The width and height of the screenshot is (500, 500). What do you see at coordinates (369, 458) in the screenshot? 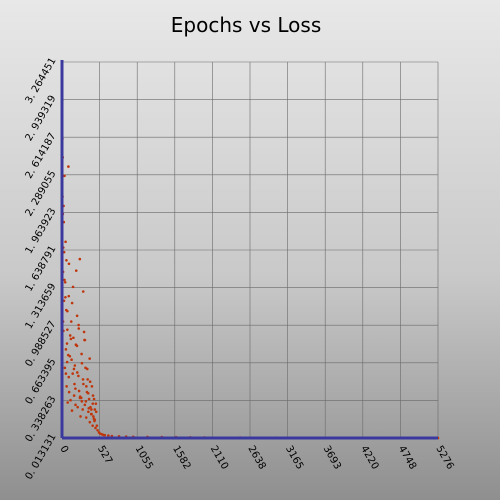
I see `x-tick-label: 4220` at bounding box center [369, 458].